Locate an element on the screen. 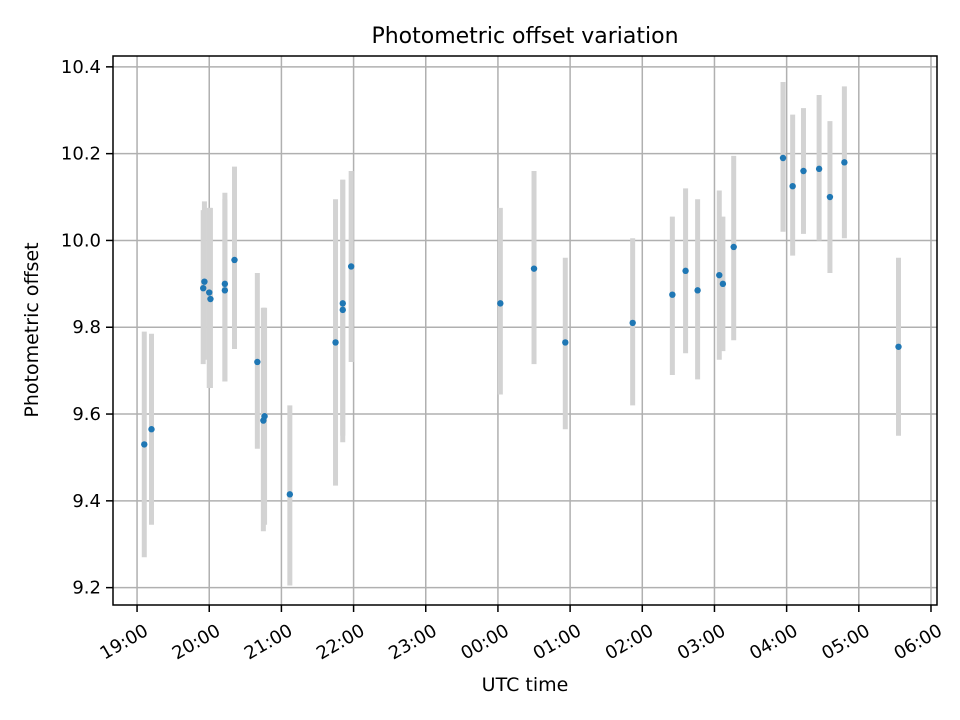 Image resolution: width=960 pixels, height=720 pixels. y-axis-label: Photometric offset is located at coordinates (32, 329).